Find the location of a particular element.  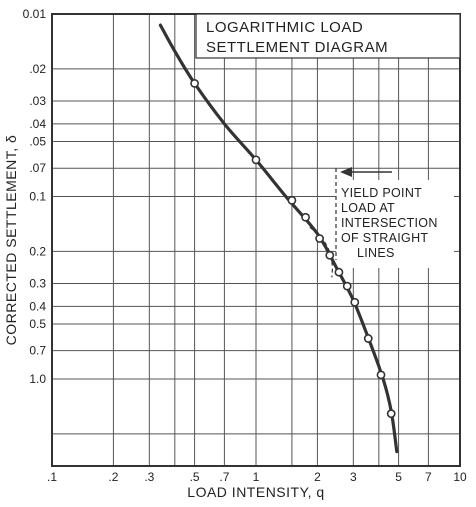

y-tick-label: .07 is located at coordinates (37, 168).